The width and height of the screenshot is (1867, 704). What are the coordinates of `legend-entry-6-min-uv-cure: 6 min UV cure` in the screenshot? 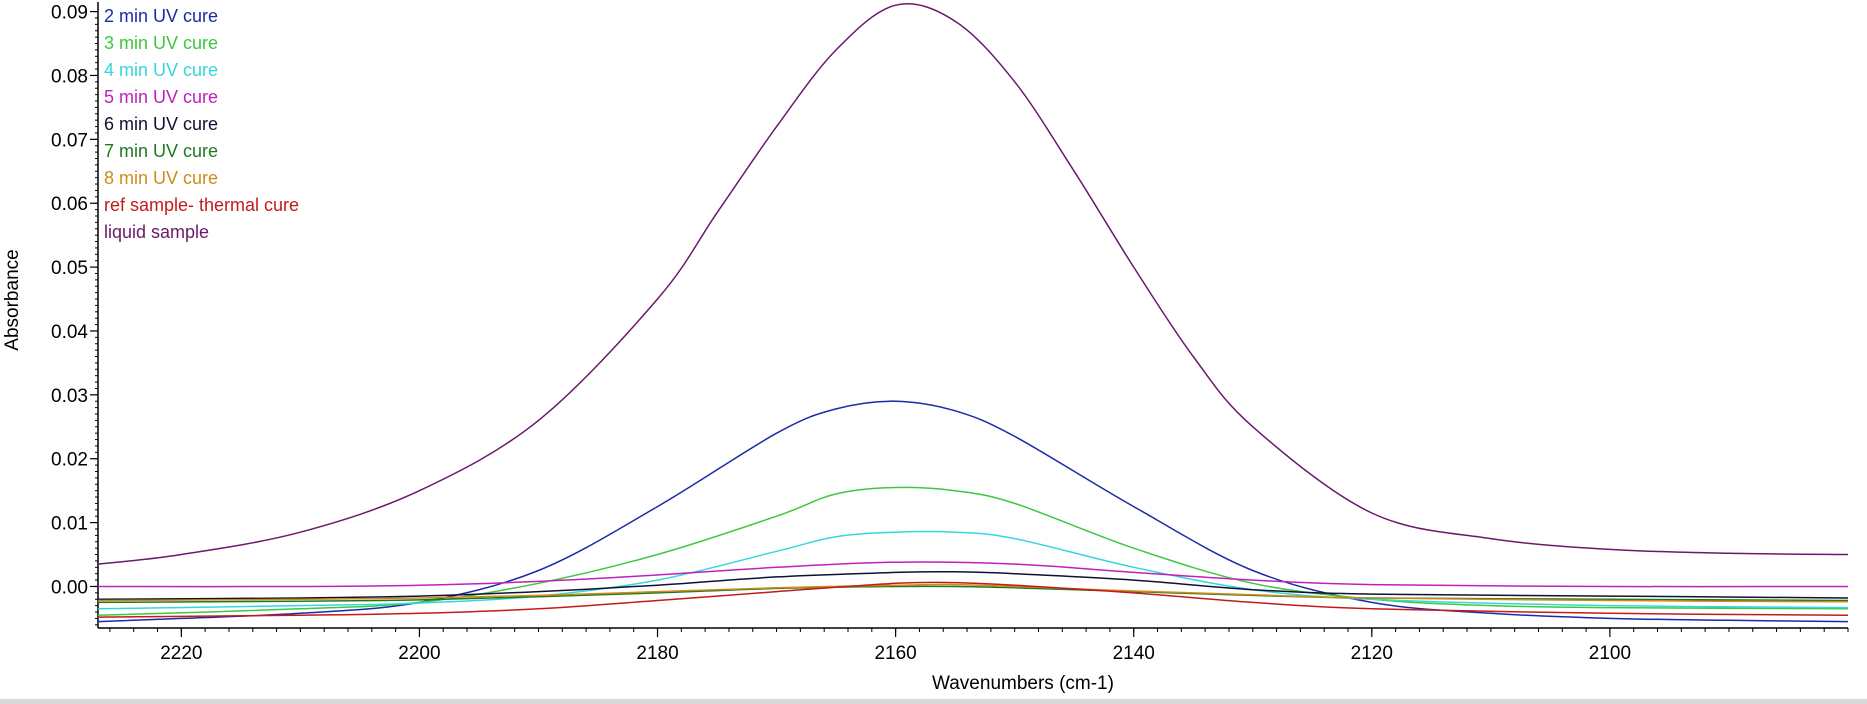 It's located at (161, 124).